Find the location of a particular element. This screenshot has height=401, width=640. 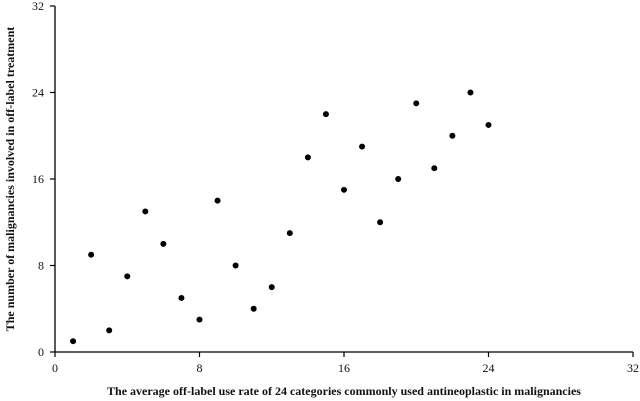

x-tick-label: 0 is located at coordinates (55, 368).